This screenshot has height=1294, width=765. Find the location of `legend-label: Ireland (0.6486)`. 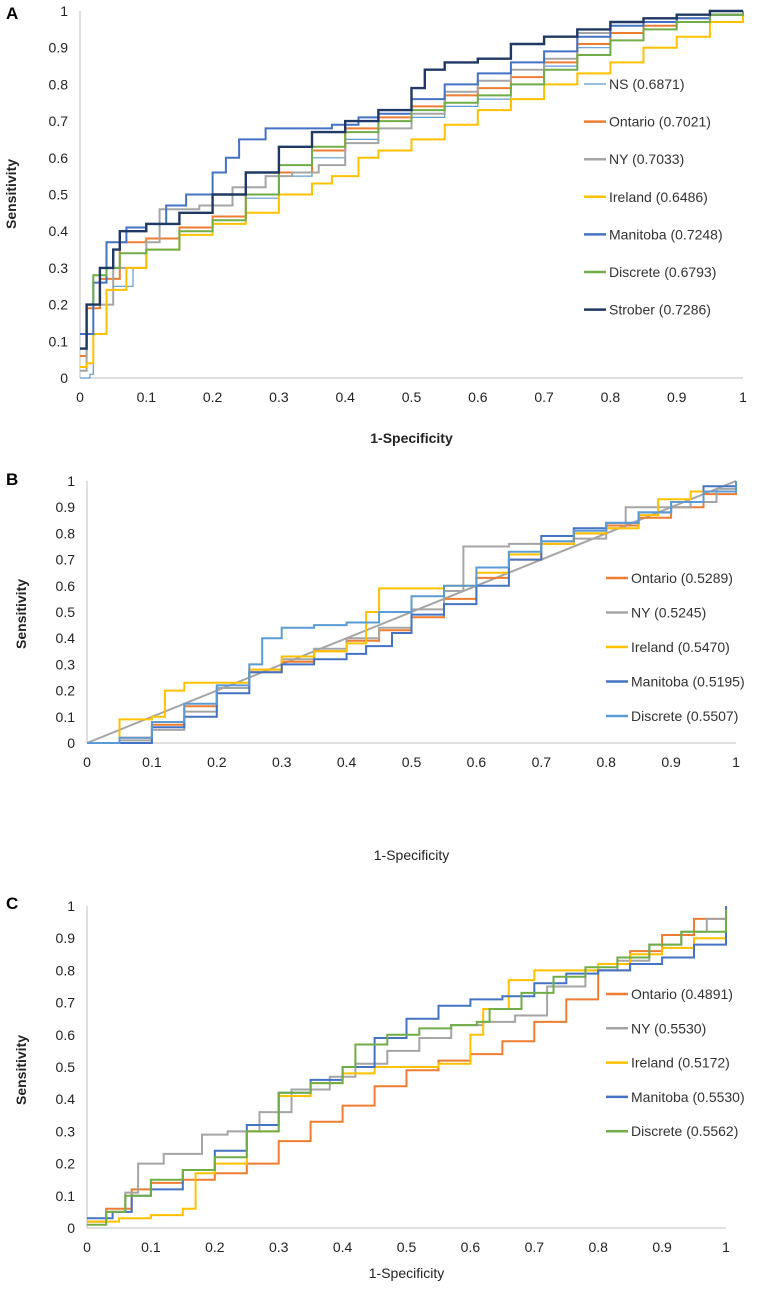

legend-label: Ireland (0.6486) is located at coordinates (658, 197).